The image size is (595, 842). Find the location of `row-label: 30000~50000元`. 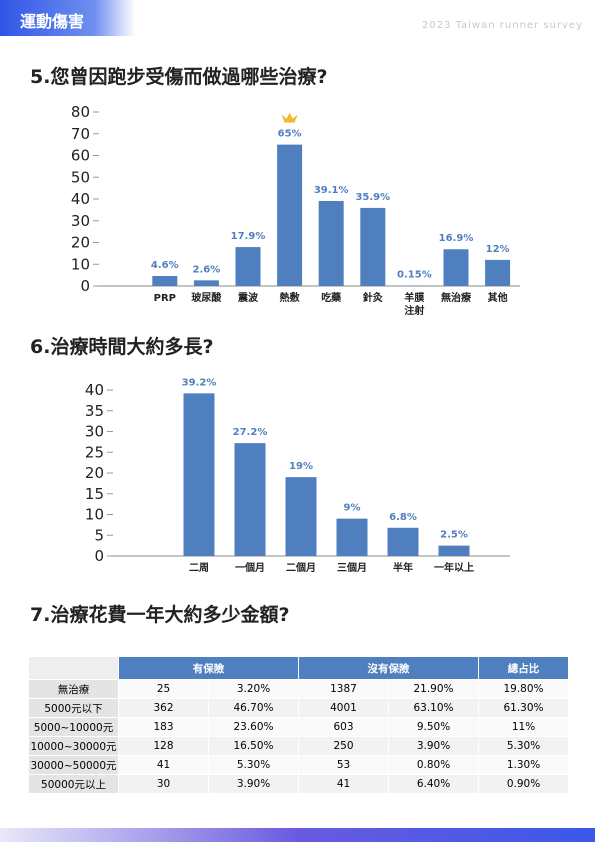

row-label: 30000~50000元 is located at coordinates (73, 765).